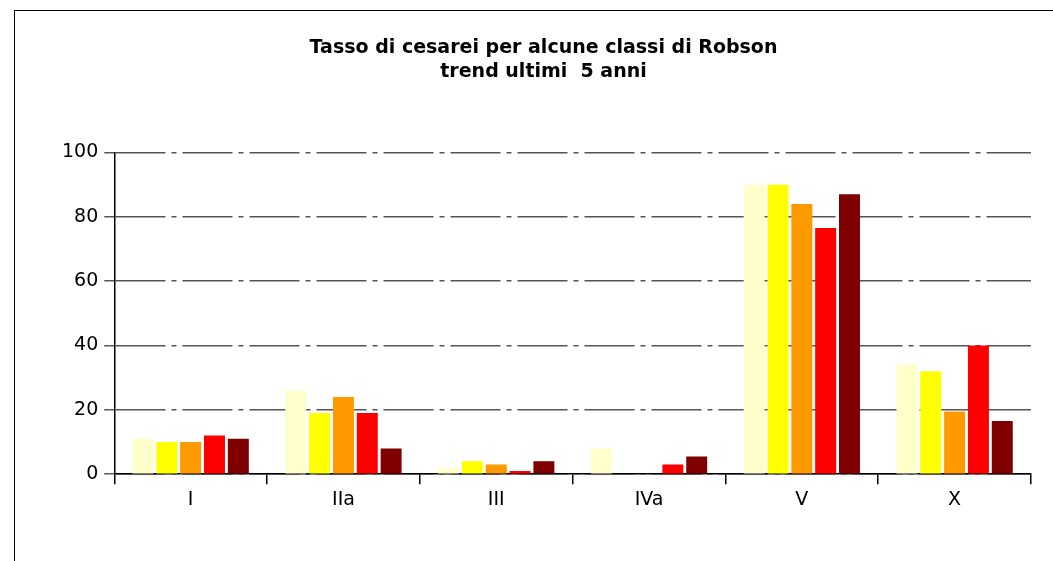 The height and width of the screenshot is (561, 1053). What do you see at coordinates (86, 279) in the screenshot?
I see `y-tick-label: 60` at bounding box center [86, 279].